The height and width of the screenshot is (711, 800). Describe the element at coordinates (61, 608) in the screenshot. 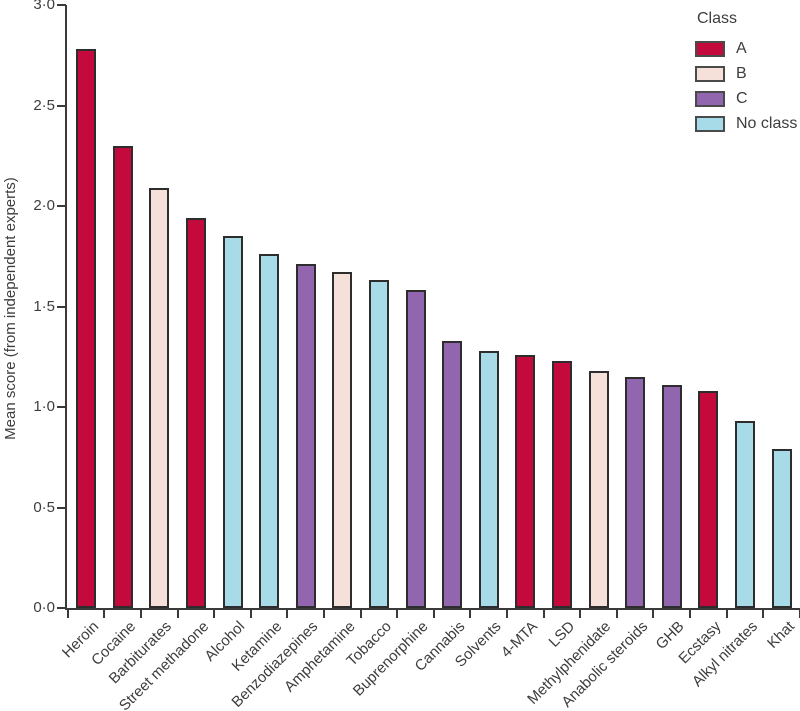

I see `y-tick-0·0` at that location.